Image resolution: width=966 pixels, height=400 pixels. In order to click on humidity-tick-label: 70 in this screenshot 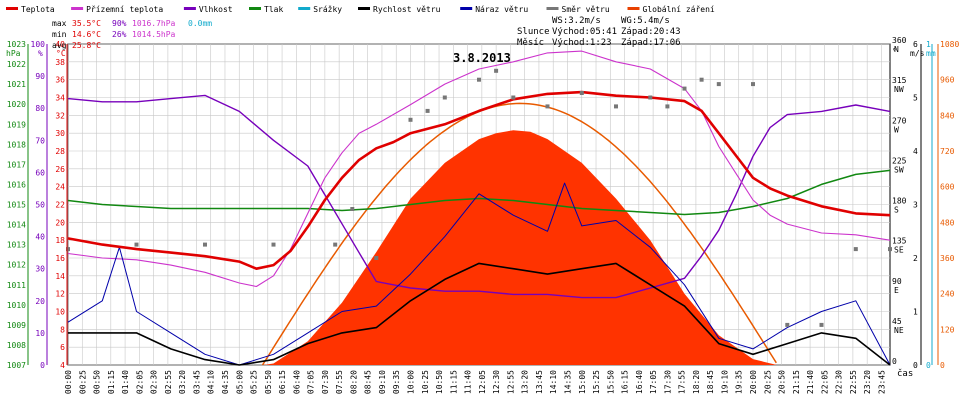, I will do `click(40, 140)`.